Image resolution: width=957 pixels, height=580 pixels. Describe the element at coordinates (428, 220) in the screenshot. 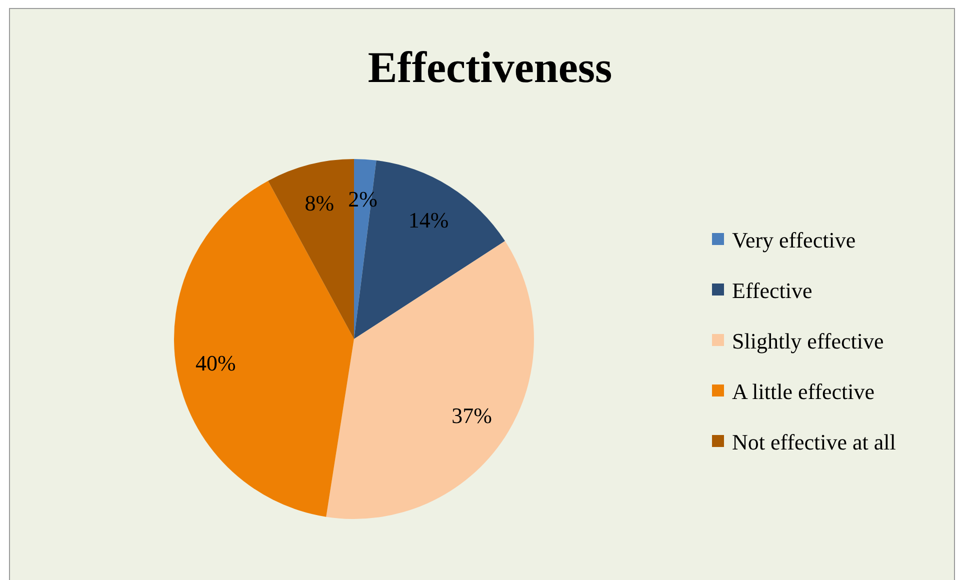

I see `data-label: 14%` at that location.